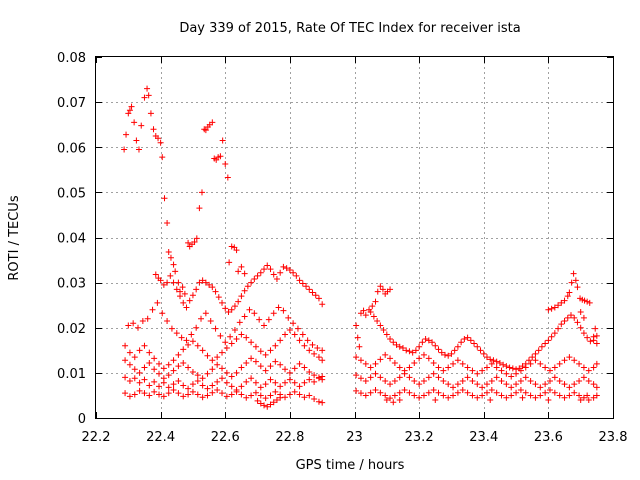 Image resolution: width=640 pixels, height=480 pixels. Describe the element at coordinates (160, 437) in the screenshot. I see `x-tick-label: 22.4` at that location.